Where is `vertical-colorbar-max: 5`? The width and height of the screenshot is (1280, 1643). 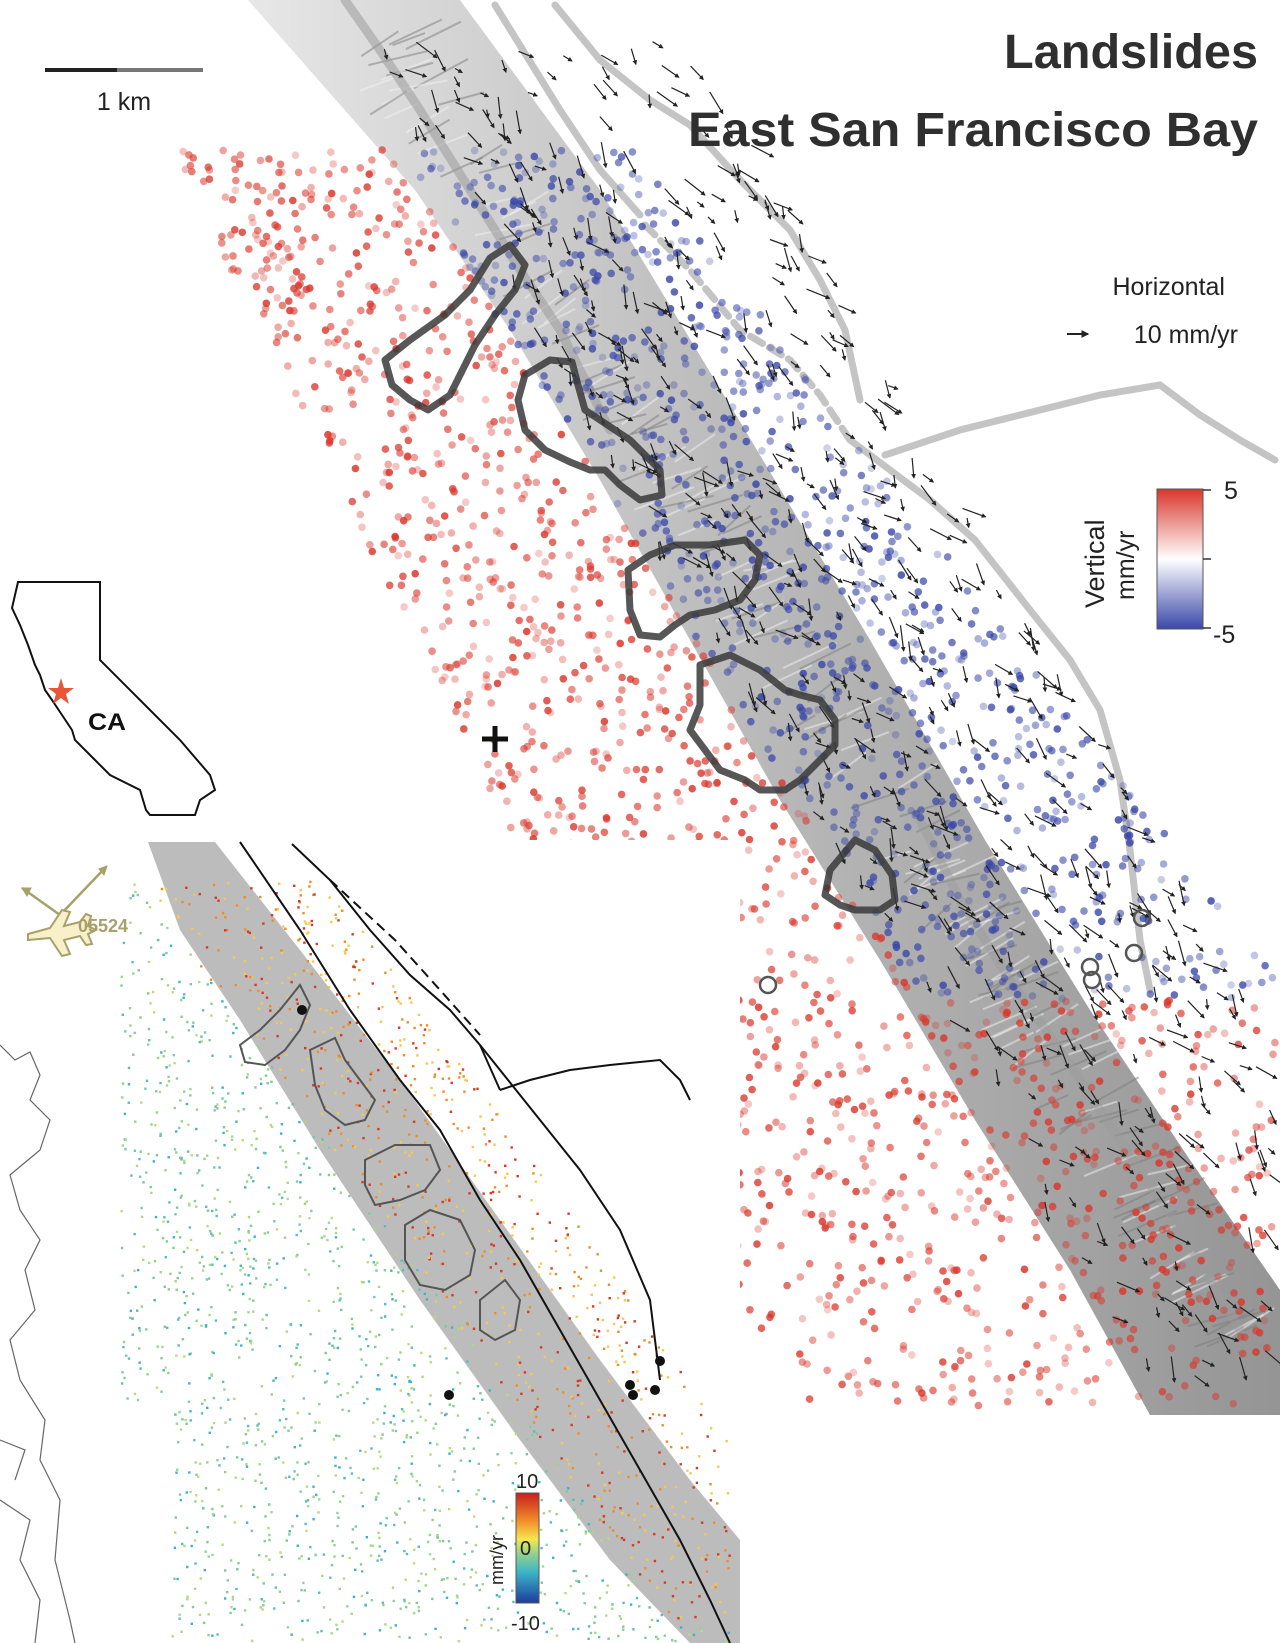 vertical-colorbar-max: 5 is located at coordinates (1231, 491).